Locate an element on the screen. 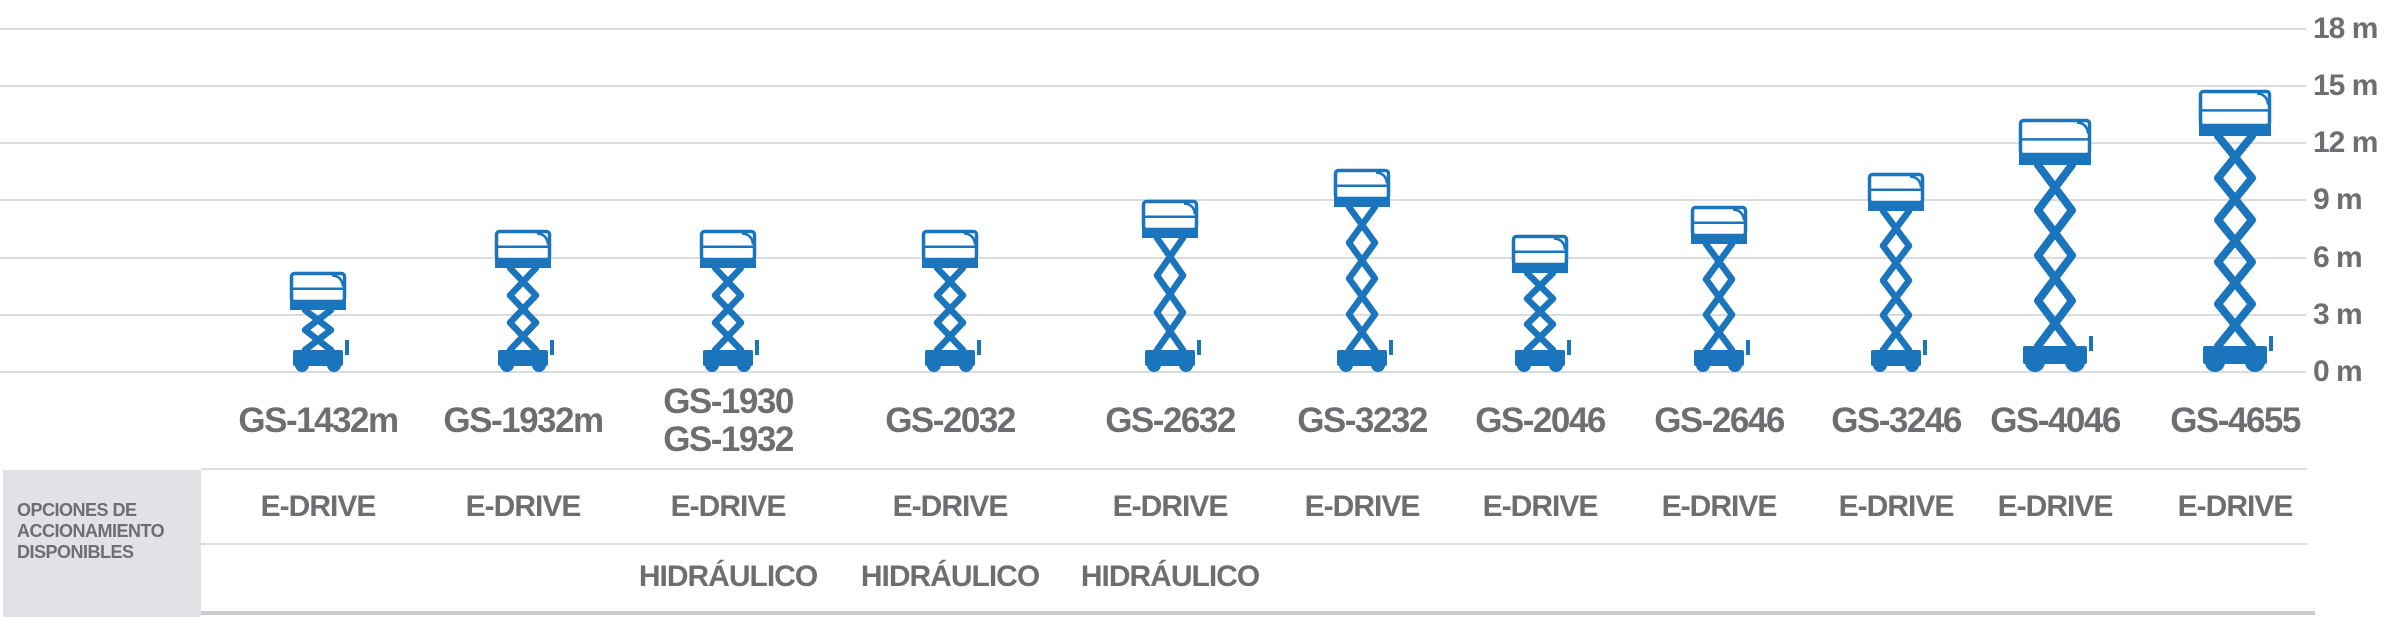 This screenshot has height=617, width=2393. model-name-gs-1932m: GS-1932m is located at coordinates (523, 421).